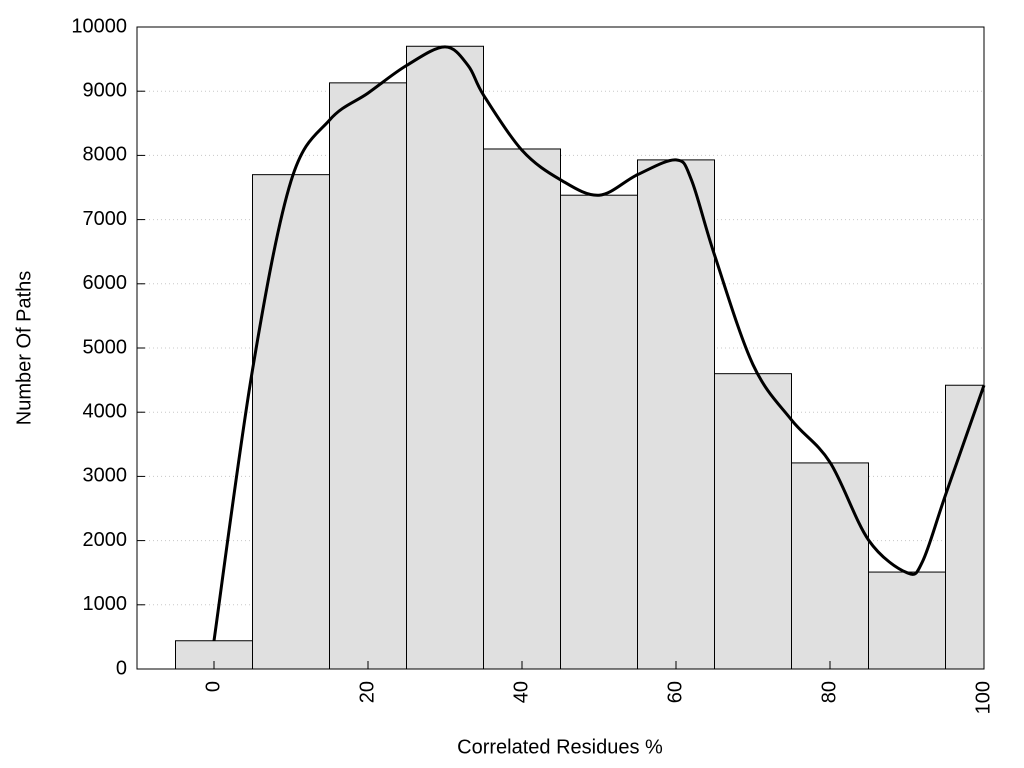  I want to click on x-tick-label: 60, so click(675, 692).